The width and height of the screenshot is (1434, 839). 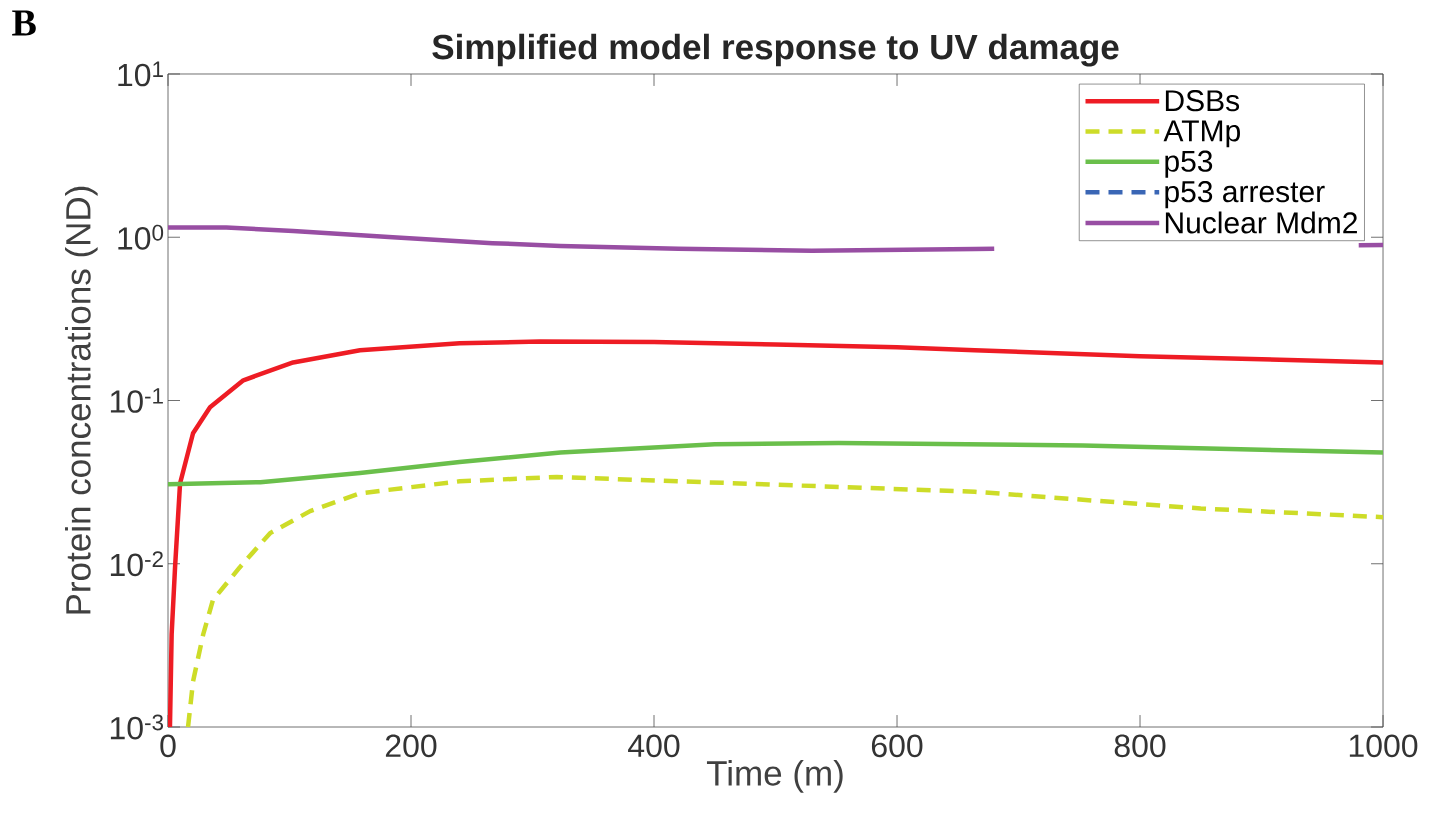 I want to click on y-tick-label: 10$^{-2}$, so click(x=136, y=564).